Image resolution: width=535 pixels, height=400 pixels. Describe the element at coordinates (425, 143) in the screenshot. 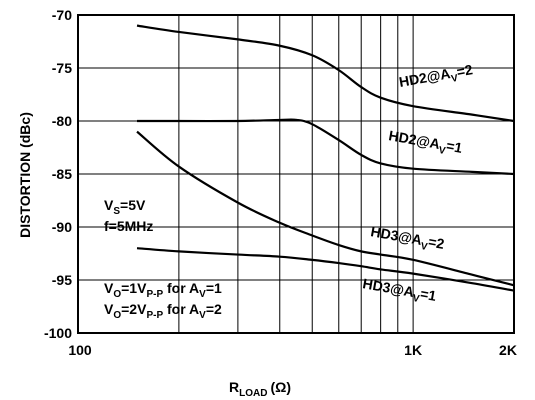

I see `series-label-hd2-av1: HD2@AV=1` at that location.